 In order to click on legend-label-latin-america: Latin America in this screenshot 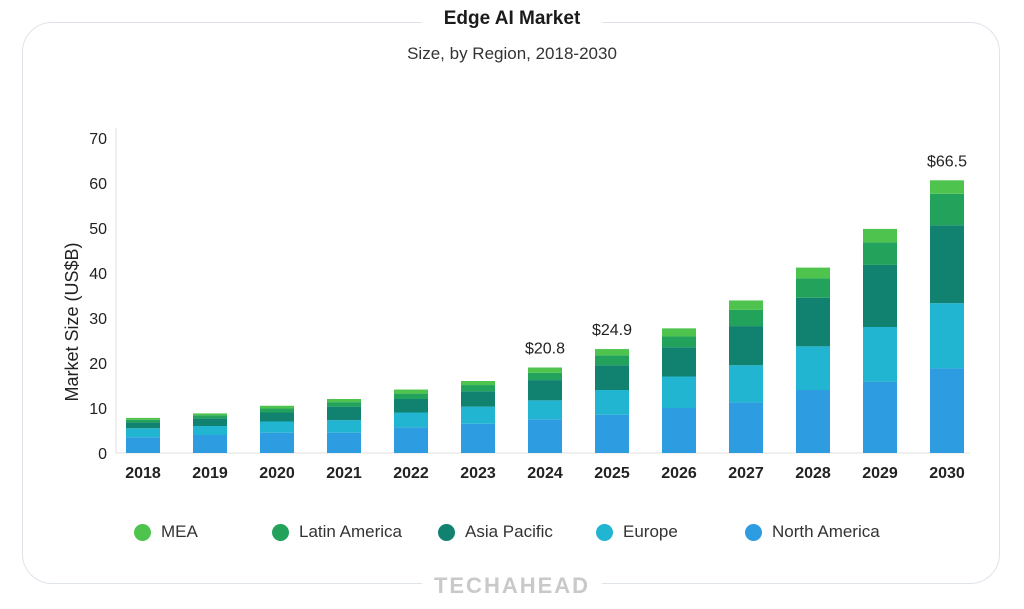, I will do `click(350, 531)`.